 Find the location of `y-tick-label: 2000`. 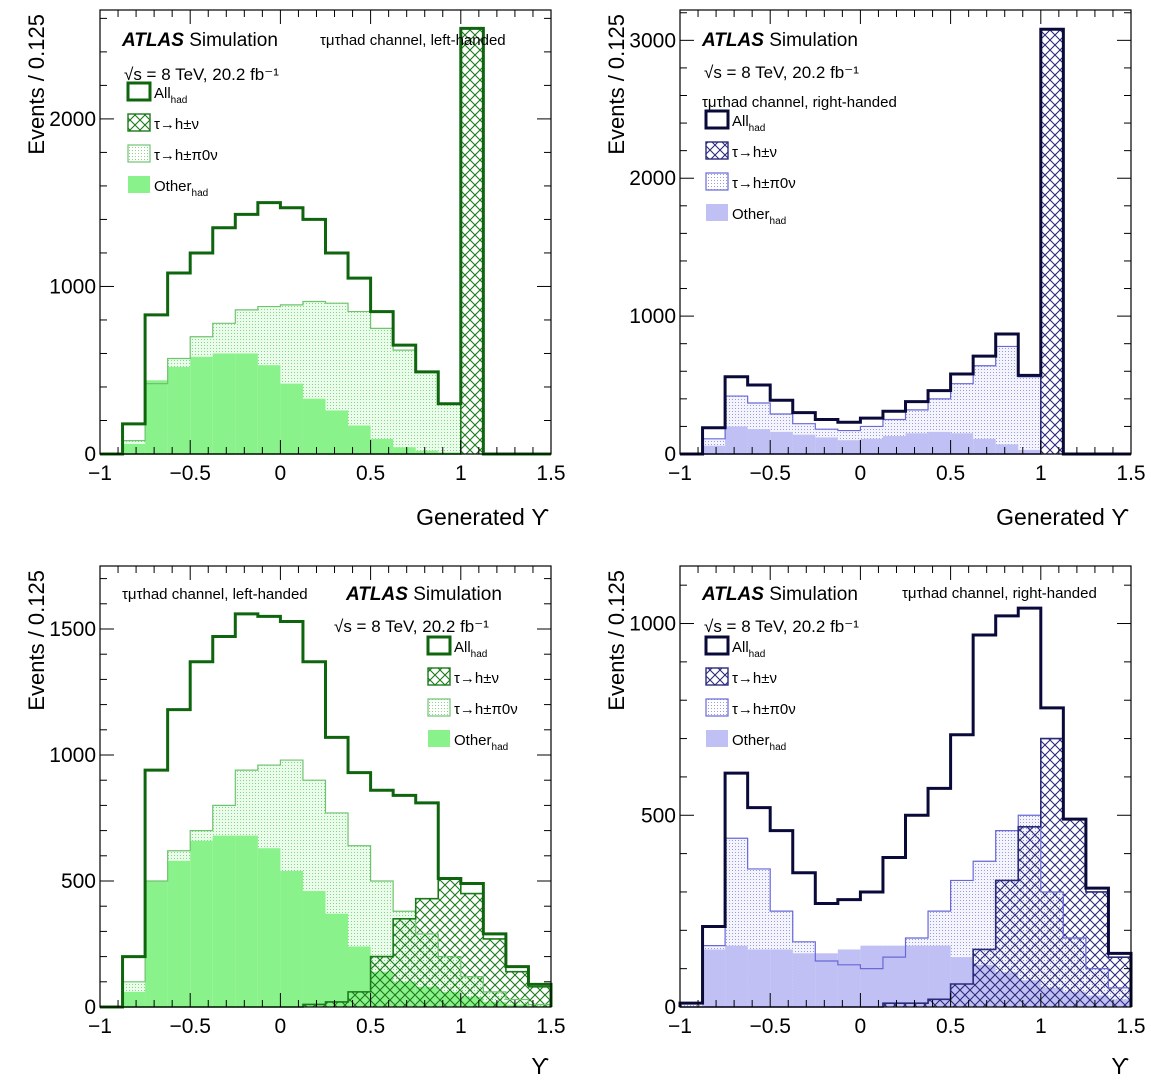

y-tick-label: 2000 is located at coordinates (652, 178).